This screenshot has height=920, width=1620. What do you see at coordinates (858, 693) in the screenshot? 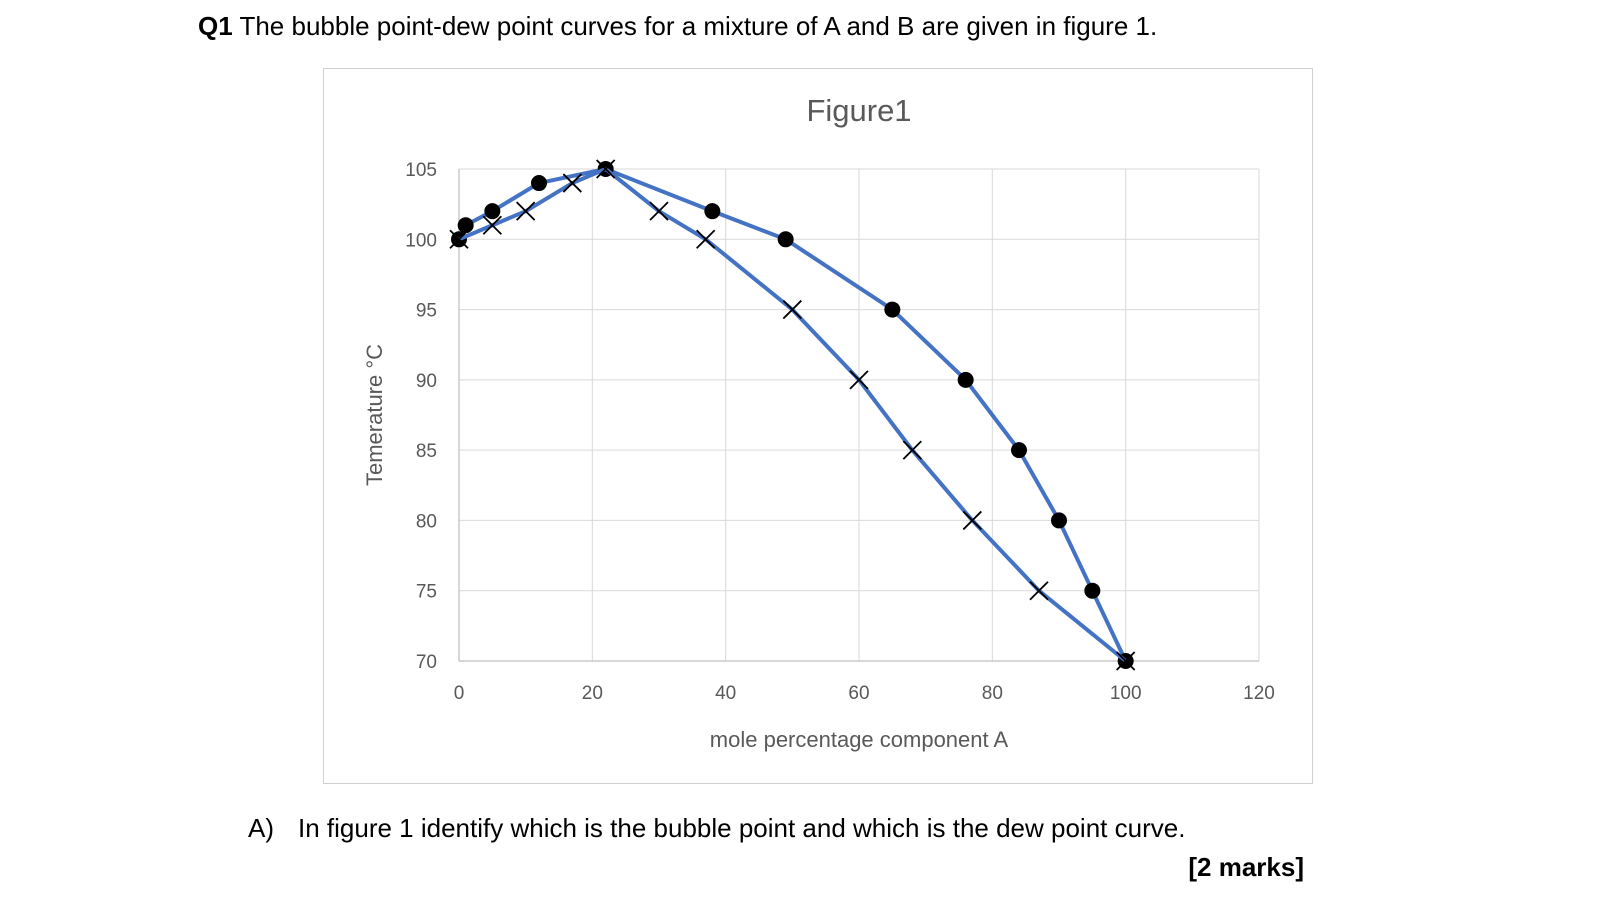
I see `x-tick-label: 60` at bounding box center [858, 693].